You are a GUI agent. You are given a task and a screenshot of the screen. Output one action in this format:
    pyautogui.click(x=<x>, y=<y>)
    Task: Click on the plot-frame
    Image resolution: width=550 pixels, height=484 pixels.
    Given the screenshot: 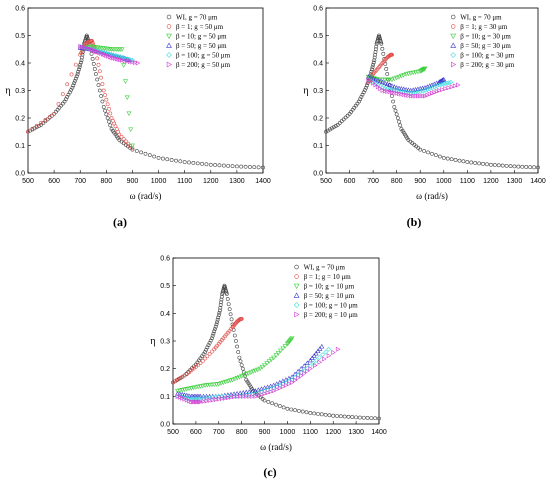 What is the action you would take?
    pyautogui.click(x=432, y=90)
    